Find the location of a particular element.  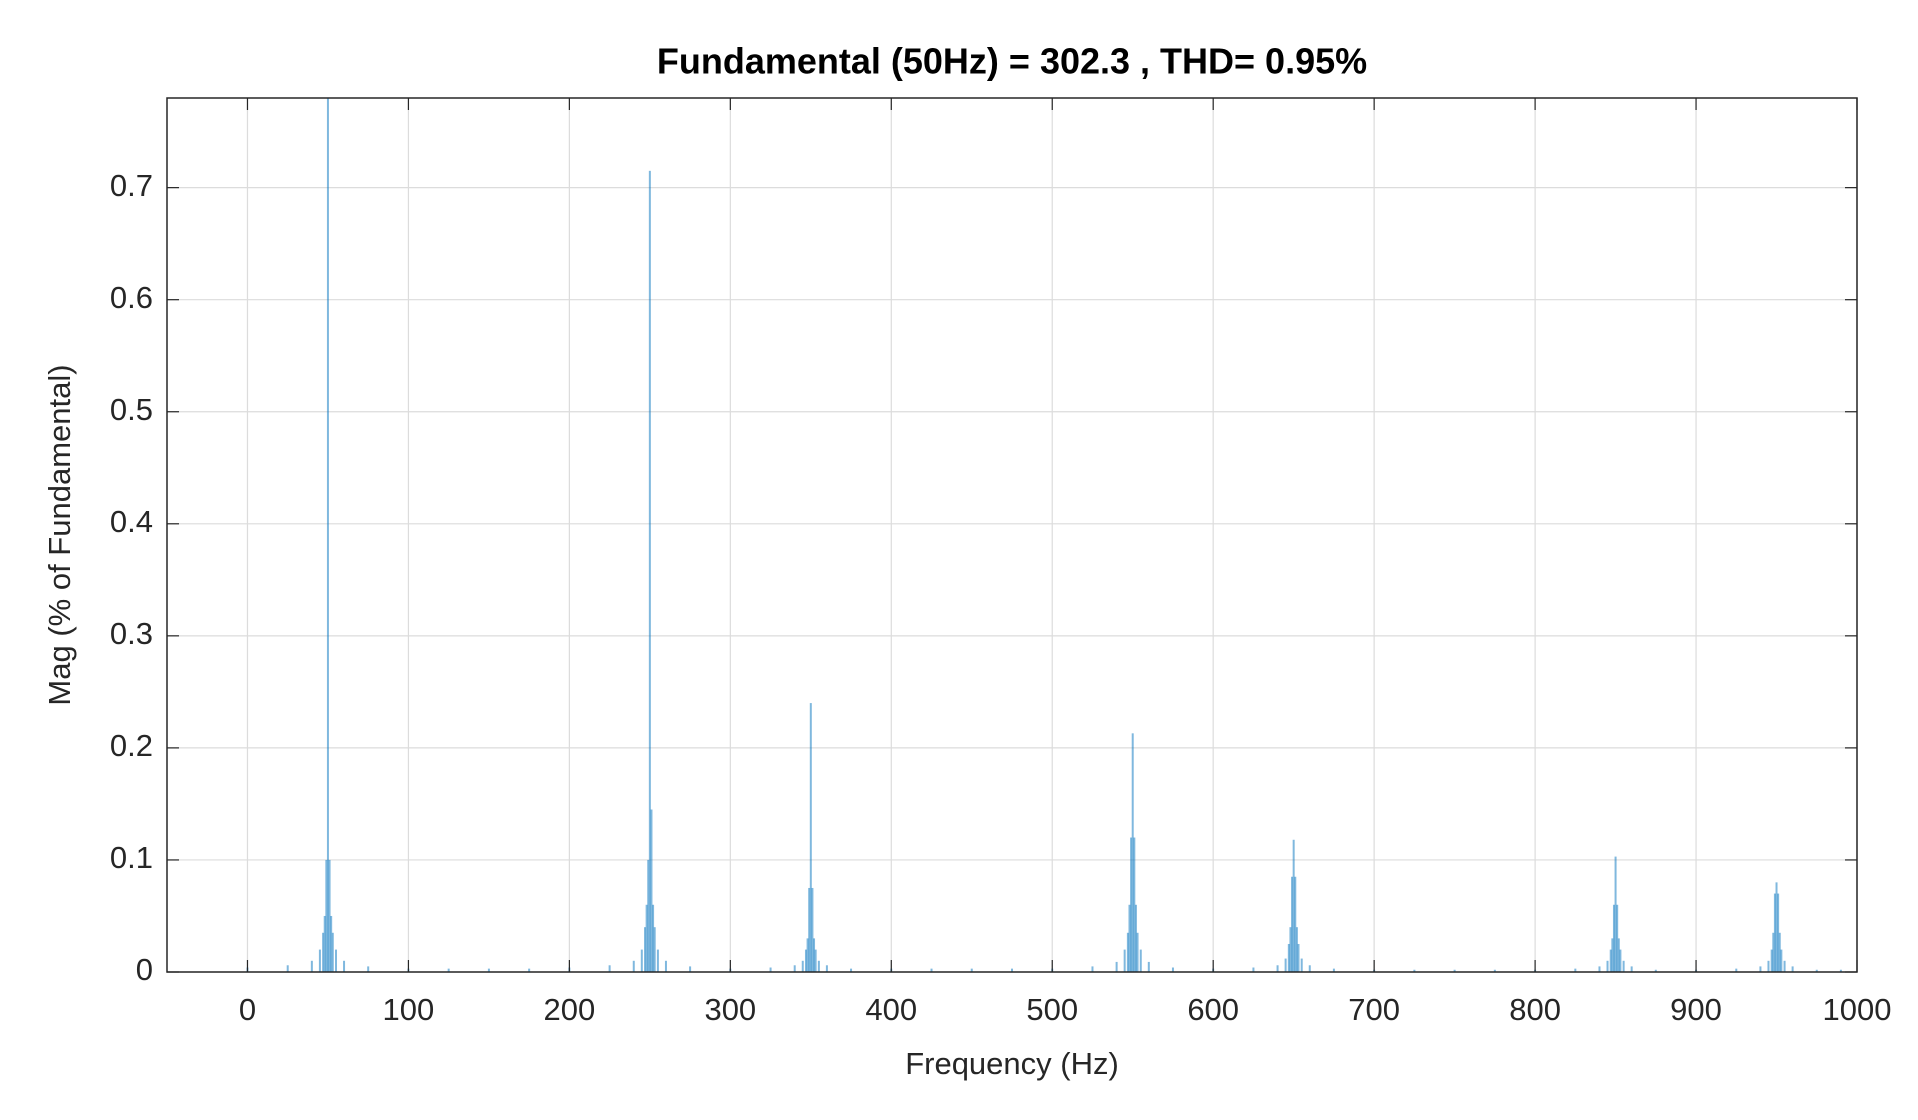

x-tick-label: 800 is located at coordinates (1535, 1009).